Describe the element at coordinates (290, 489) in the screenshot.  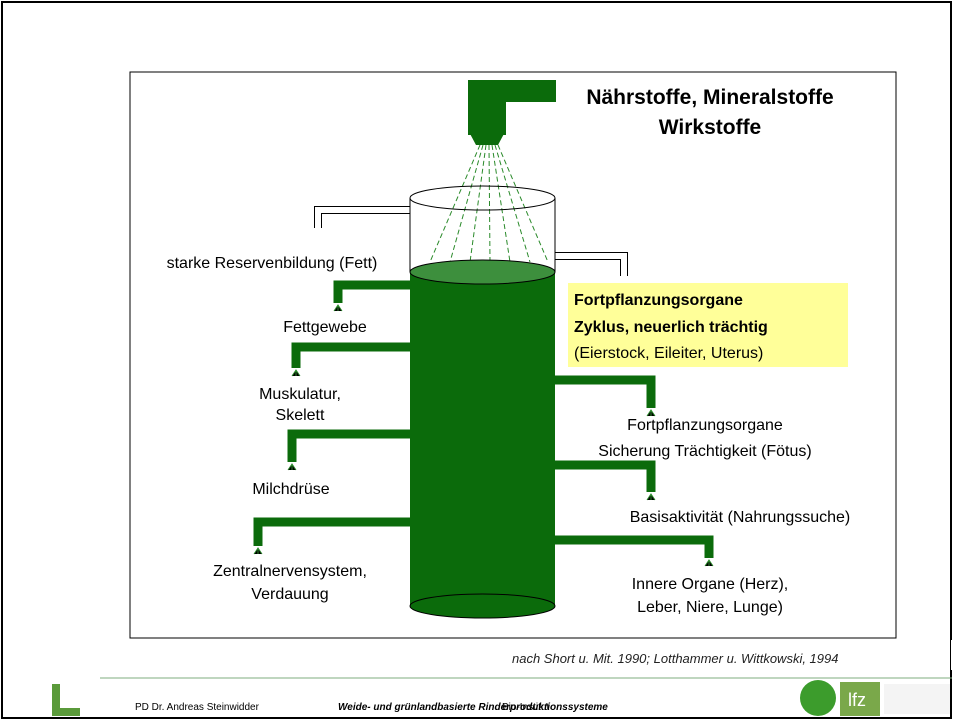
I see `output-label: Milchdrüse` at that location.